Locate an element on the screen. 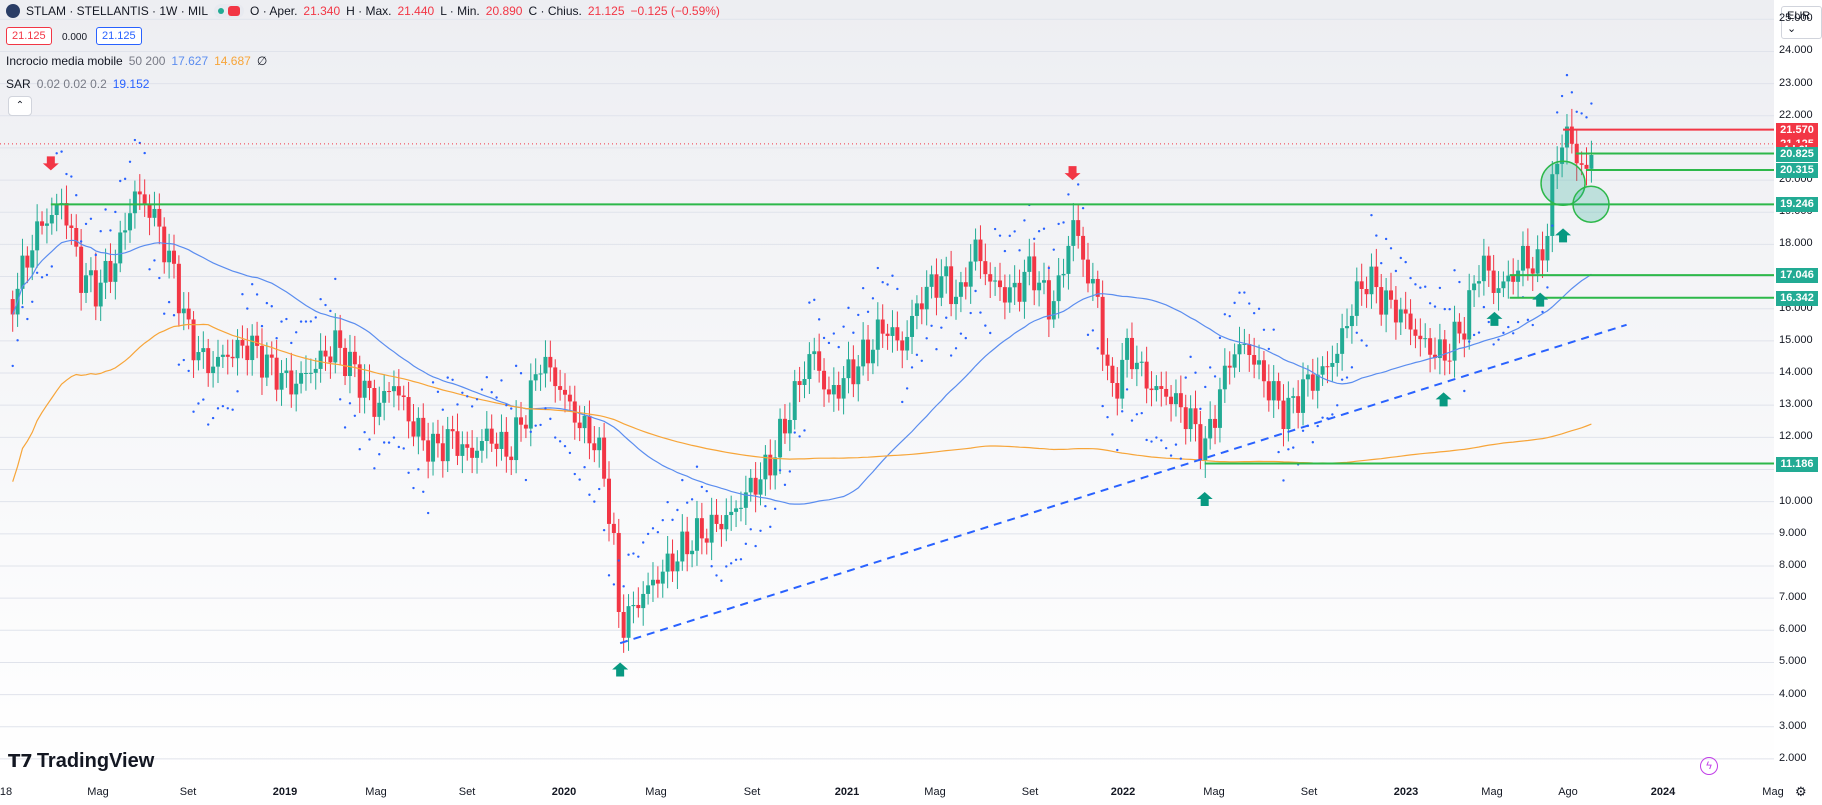  indicator-sar: SAR 0.02 0.02 0.2 19.152 is located at coordinates (77, 84).